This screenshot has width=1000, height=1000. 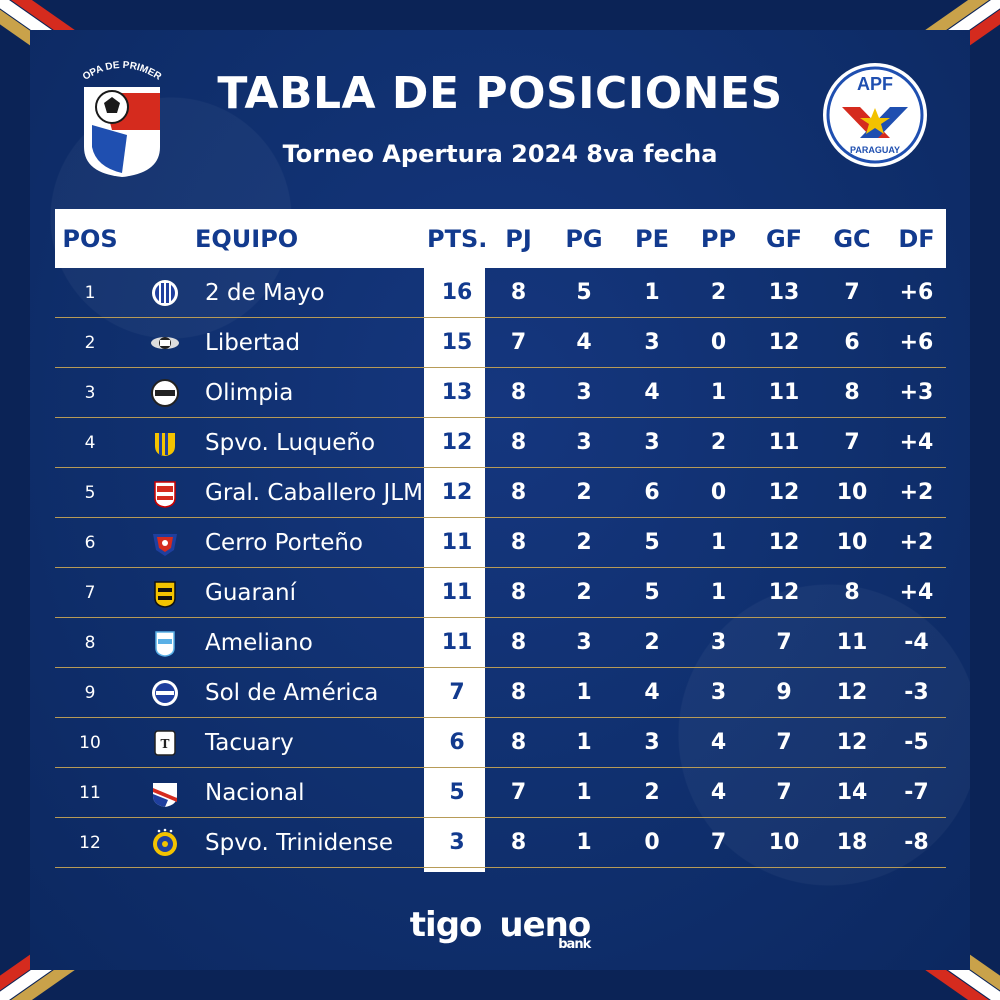 I want to click on ueno-bank-logo: ueno bank, so click(x=545, y=928).